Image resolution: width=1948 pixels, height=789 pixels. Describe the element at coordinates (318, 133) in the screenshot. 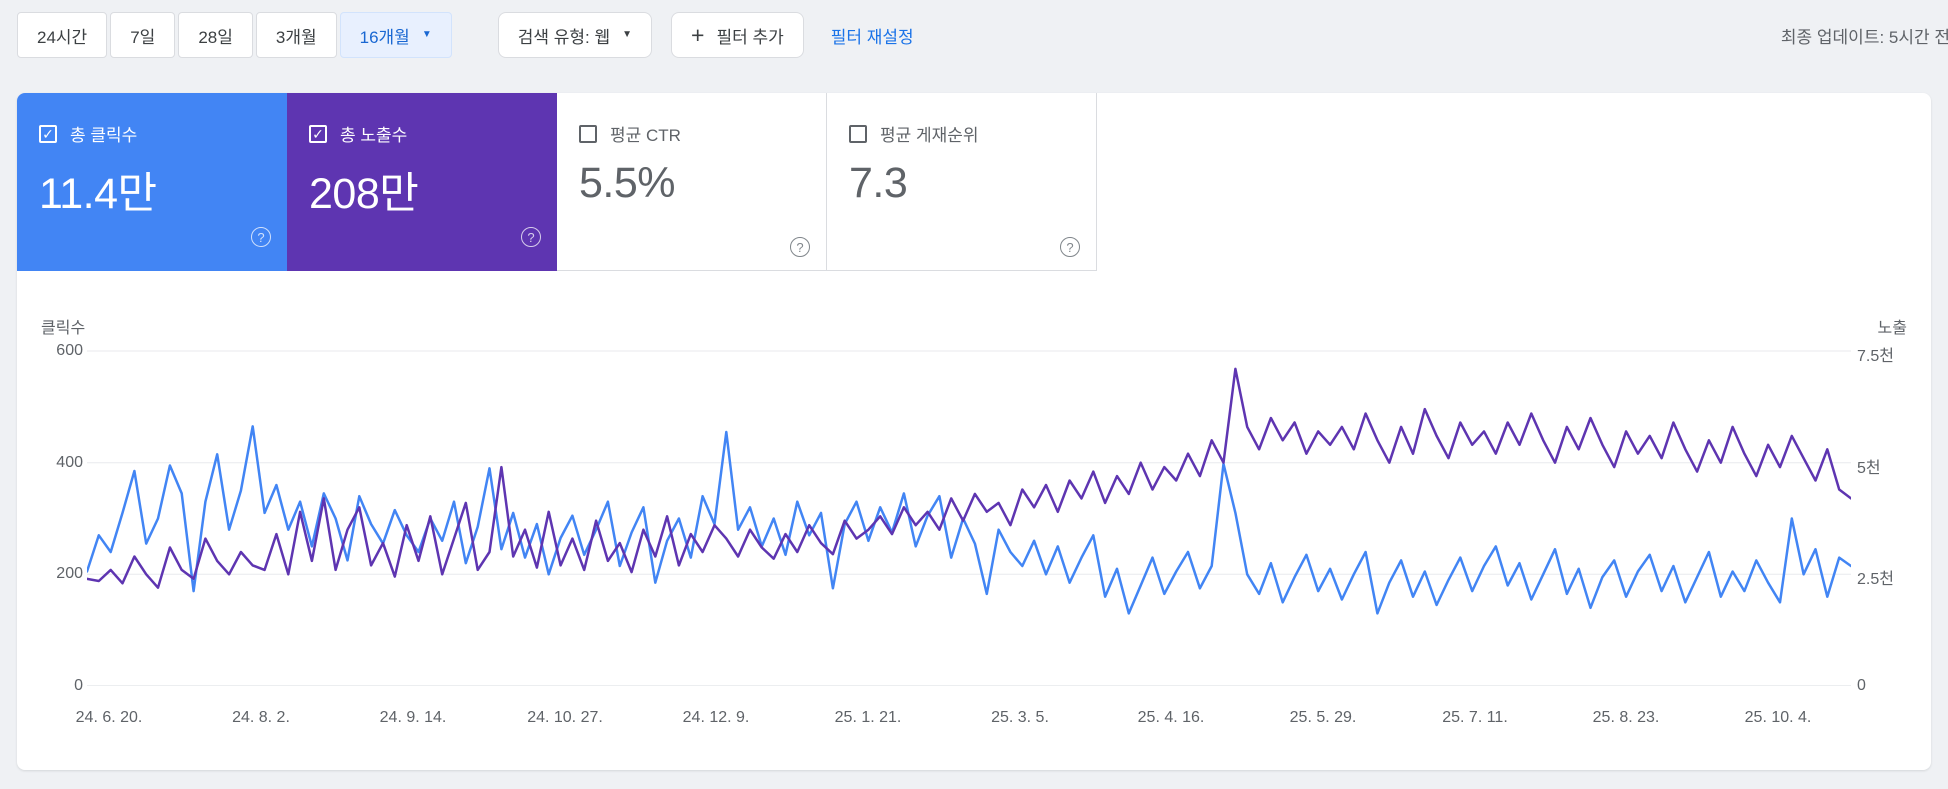

I see `checkbox-total-impressions: ✓` at that location.